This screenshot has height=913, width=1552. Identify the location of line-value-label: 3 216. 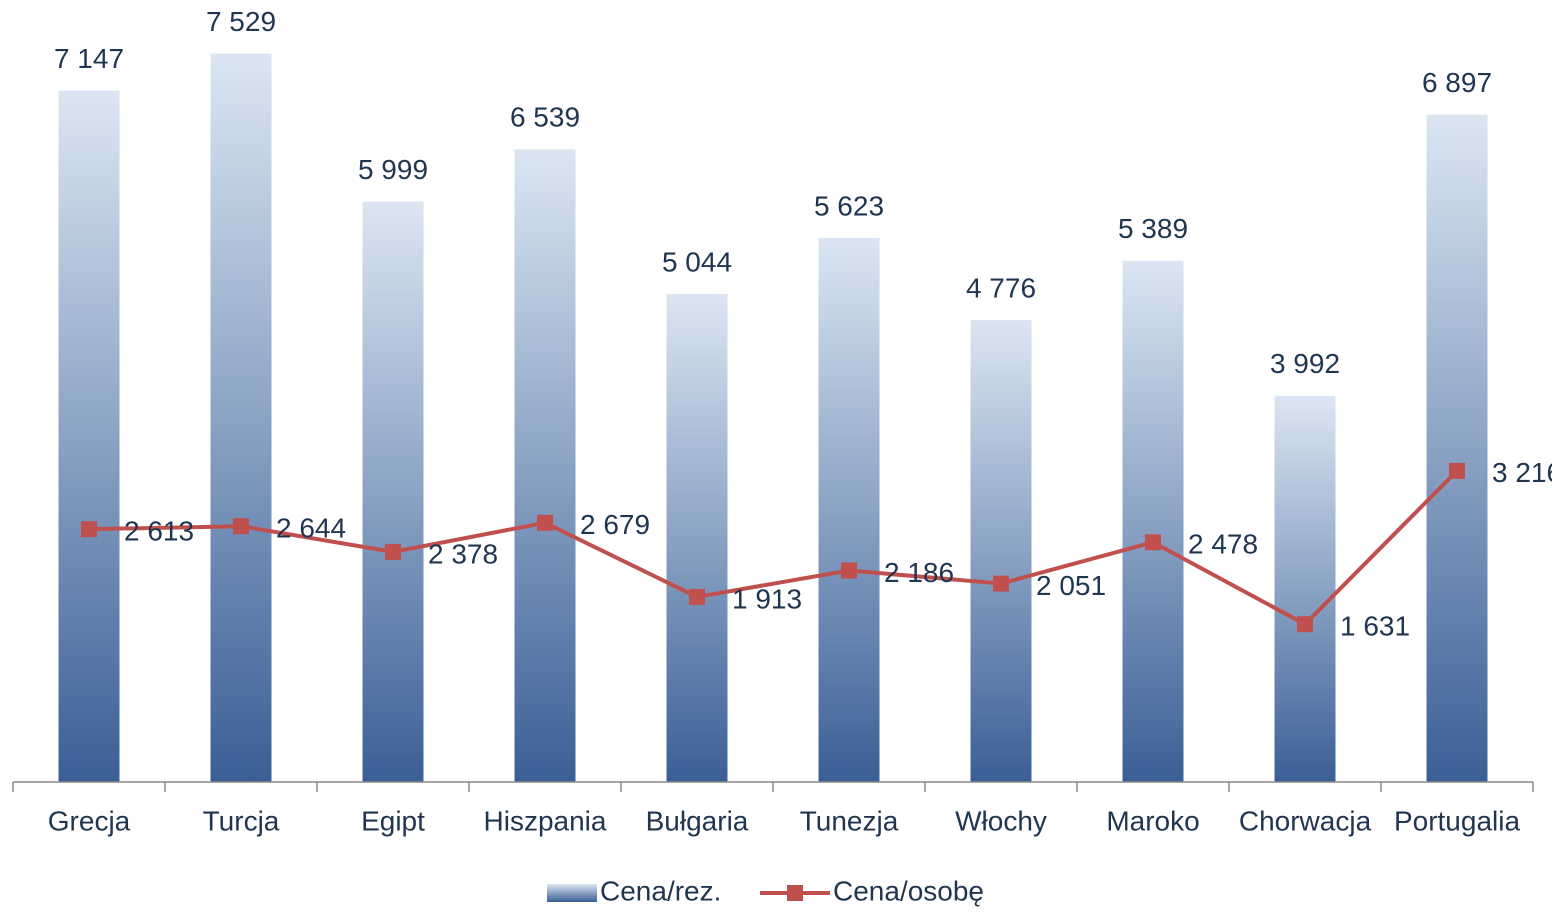
(1522, 472).